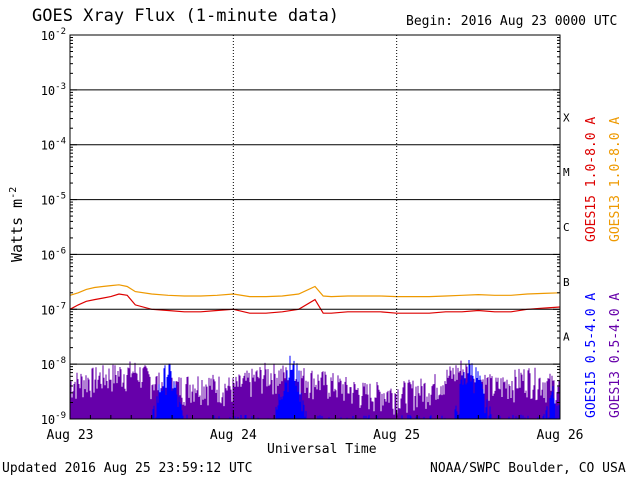 Image resolution: width=640 pixels, height=480 pixels. I want to click on flare-class-label-M: M, so click(566, 172).